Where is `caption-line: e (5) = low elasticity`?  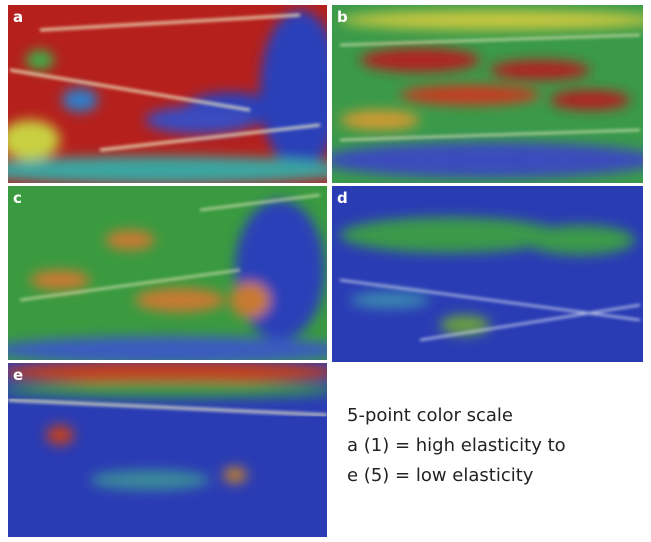
caption-line: e (5) = low elasticity is located at coordinates (440, 475).